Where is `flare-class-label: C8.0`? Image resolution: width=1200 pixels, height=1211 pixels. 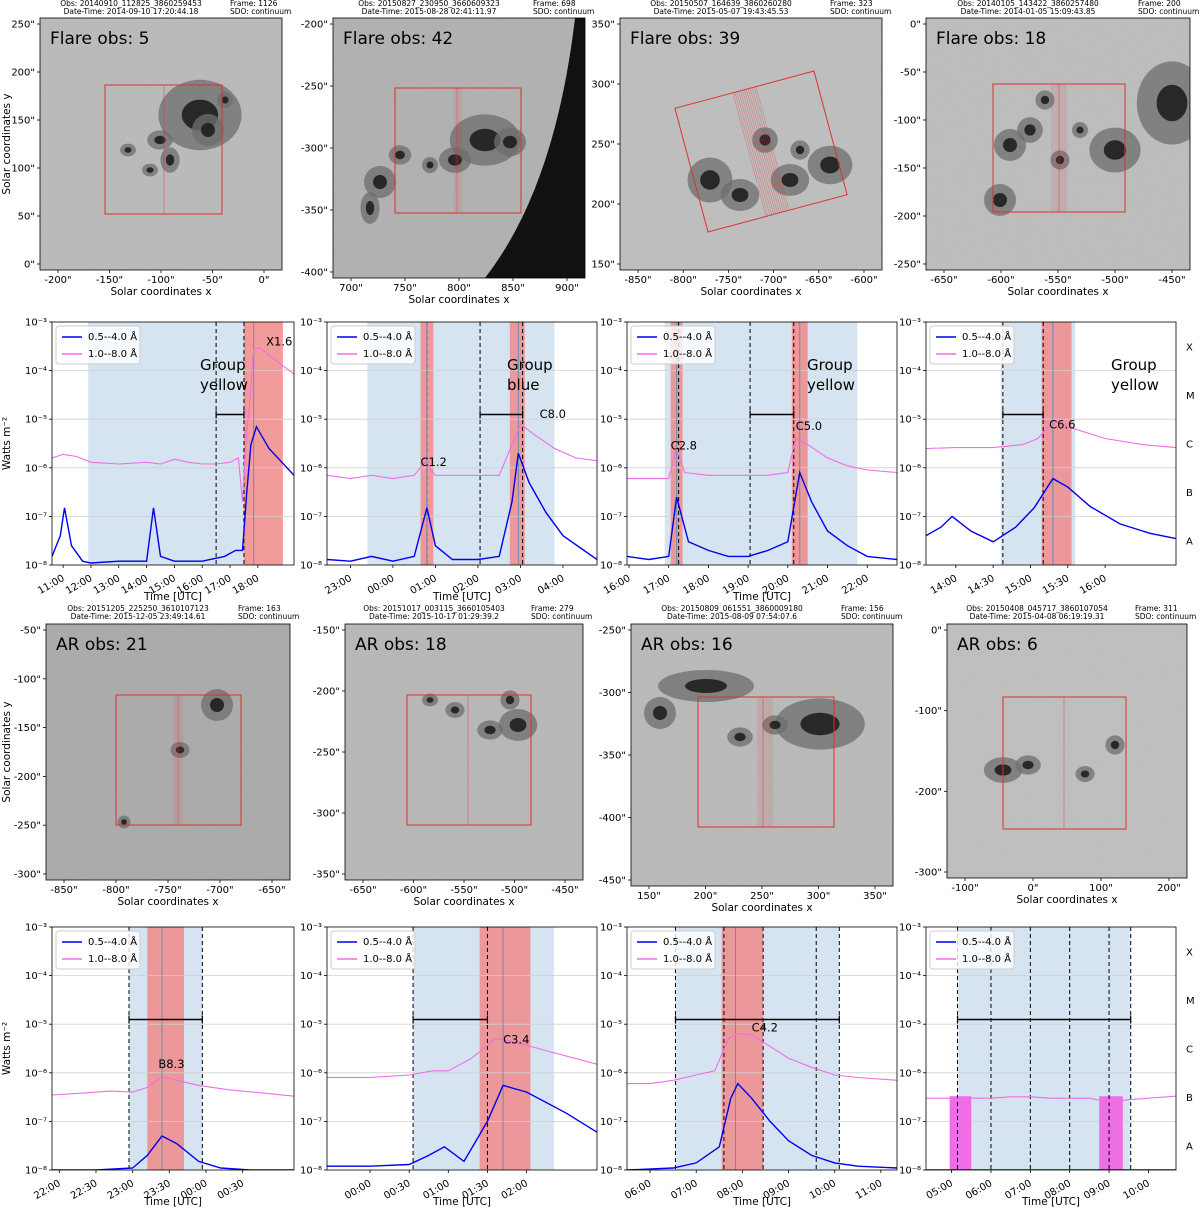 flare-class-label: C8.0 is located at coordinates (553, 414).